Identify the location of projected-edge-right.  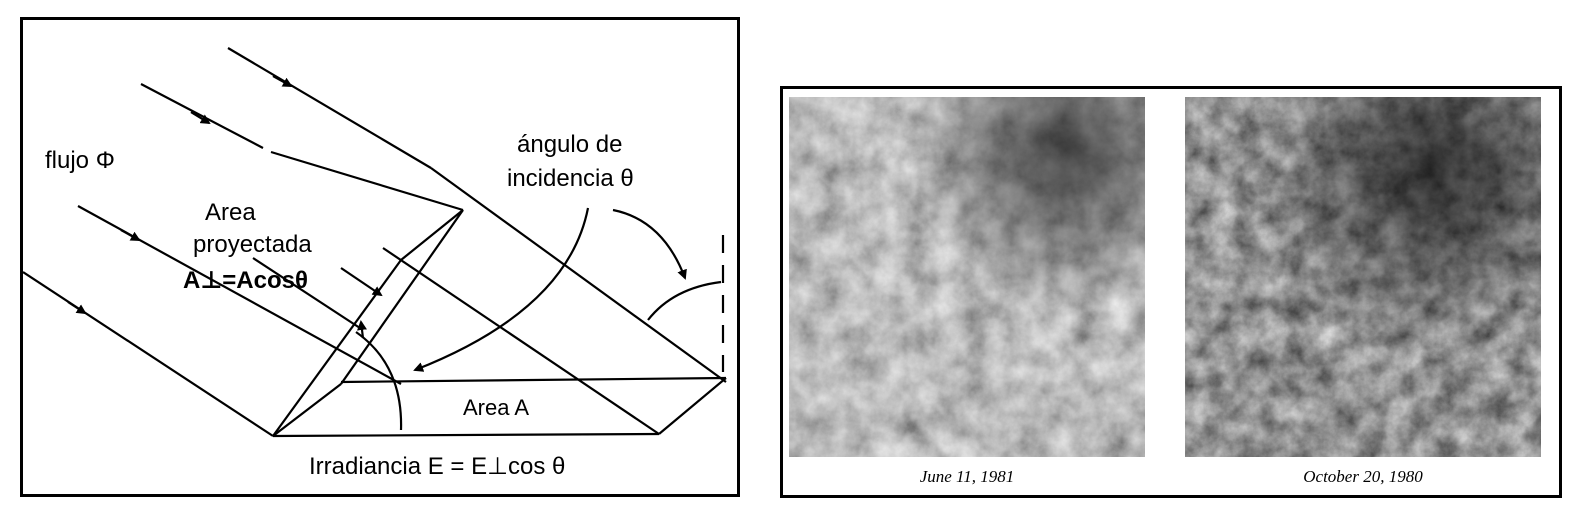
(402, 297).